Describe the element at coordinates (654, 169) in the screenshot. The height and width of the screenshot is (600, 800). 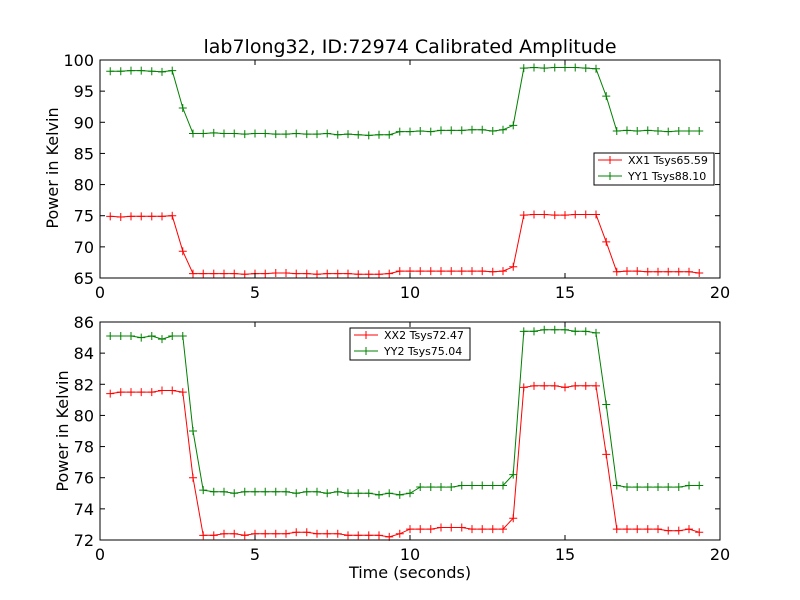
I see `top-chart-legend: XX1 Tsys65.59 YY1 Tsys88.10` at that location.